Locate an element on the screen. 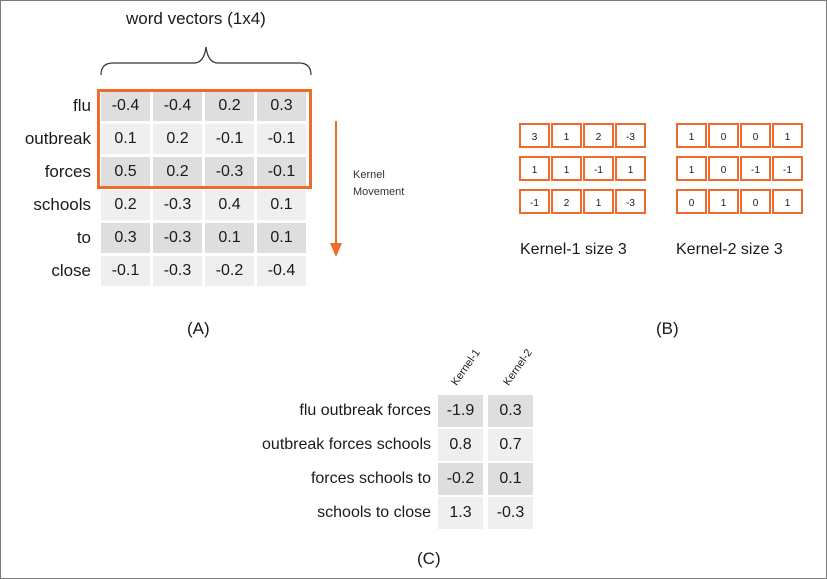 This screenshot has width=827, height=579. word-label: close is located at coordinates (71, 270).